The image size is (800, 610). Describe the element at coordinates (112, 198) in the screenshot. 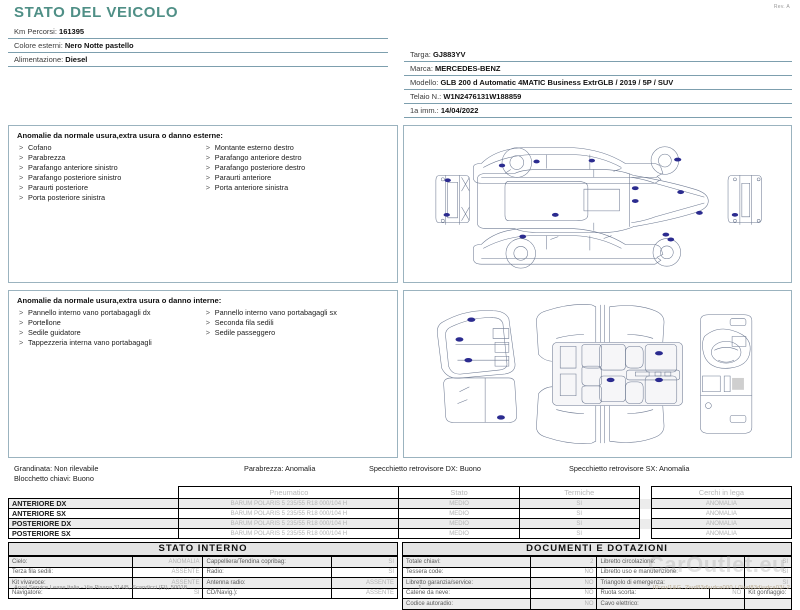

I see `list-item: Porta posteriore sinistra` at that location.